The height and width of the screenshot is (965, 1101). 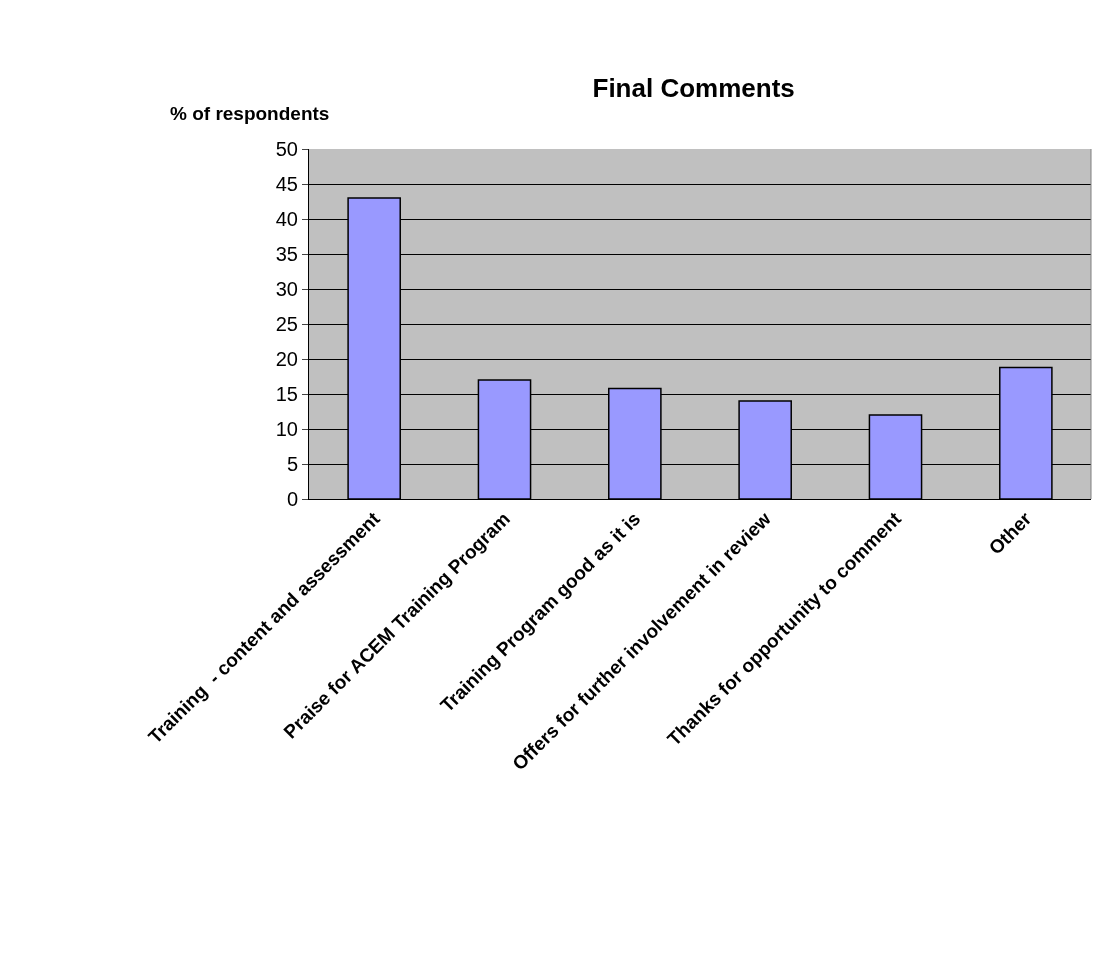 I want to click on y-tick-label: 15, so click(x=286, y=394).